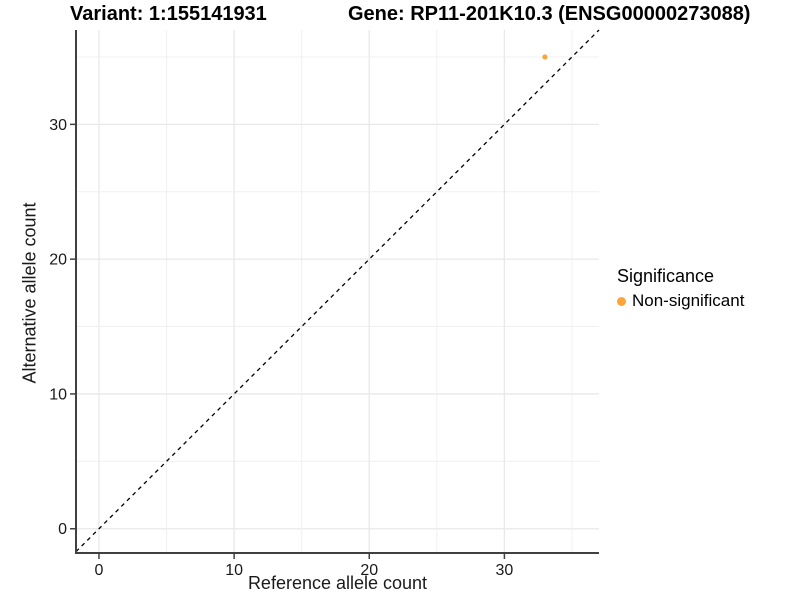 Image resolution: width=800 pixels, height=600 pixels. Describe the element at coordinates (680, 288) in the screenshot. I see `legend: Significance Non-significant` at that location.